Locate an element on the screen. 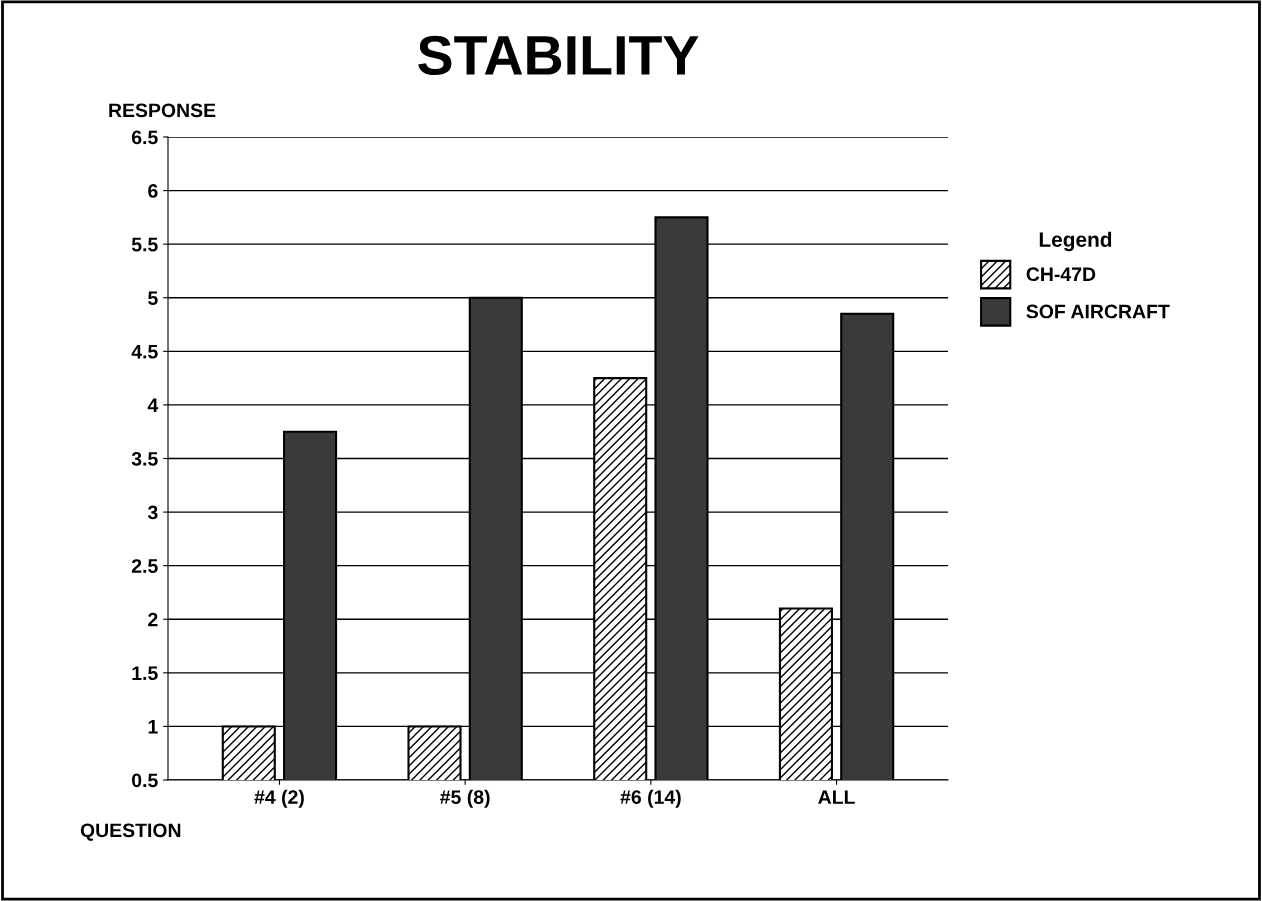 The width and height of the screenshot is (1262, 901). x-axis-title: QUESTION is located at coordinates (130, 832).